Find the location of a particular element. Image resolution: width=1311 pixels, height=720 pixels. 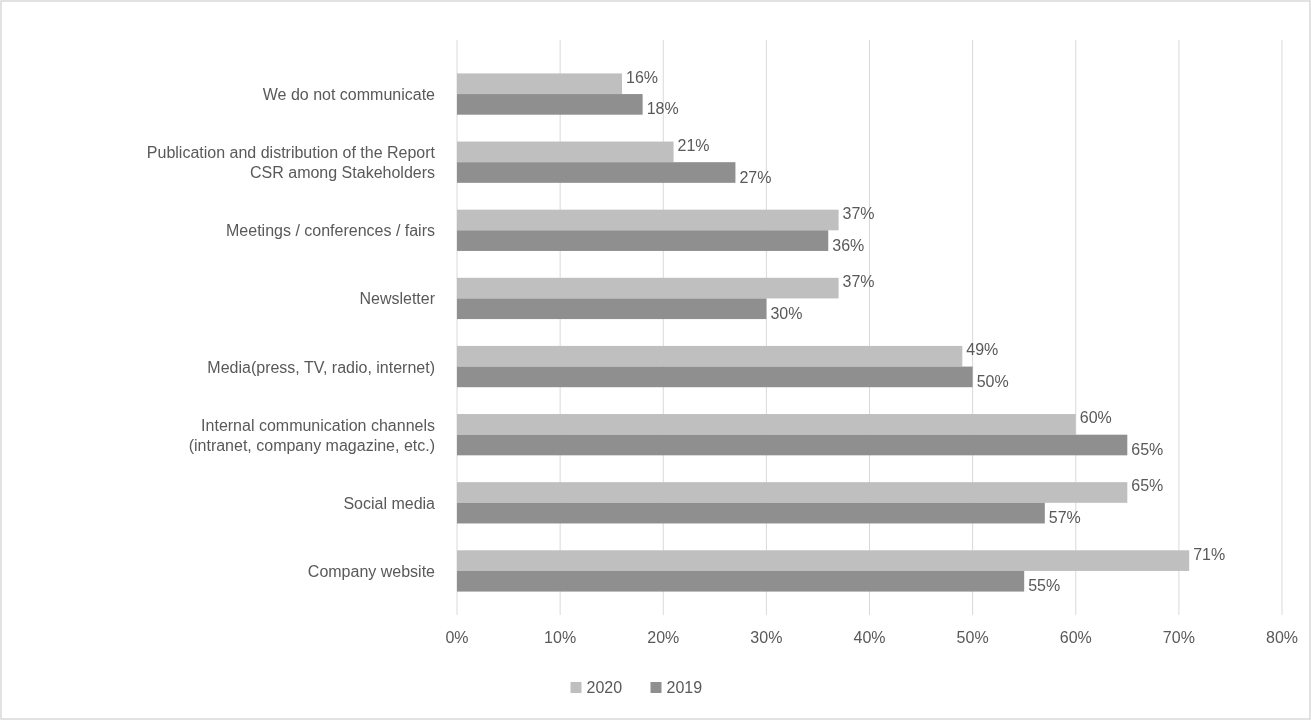

data-label: 49% is located at coordinates (982, 350).